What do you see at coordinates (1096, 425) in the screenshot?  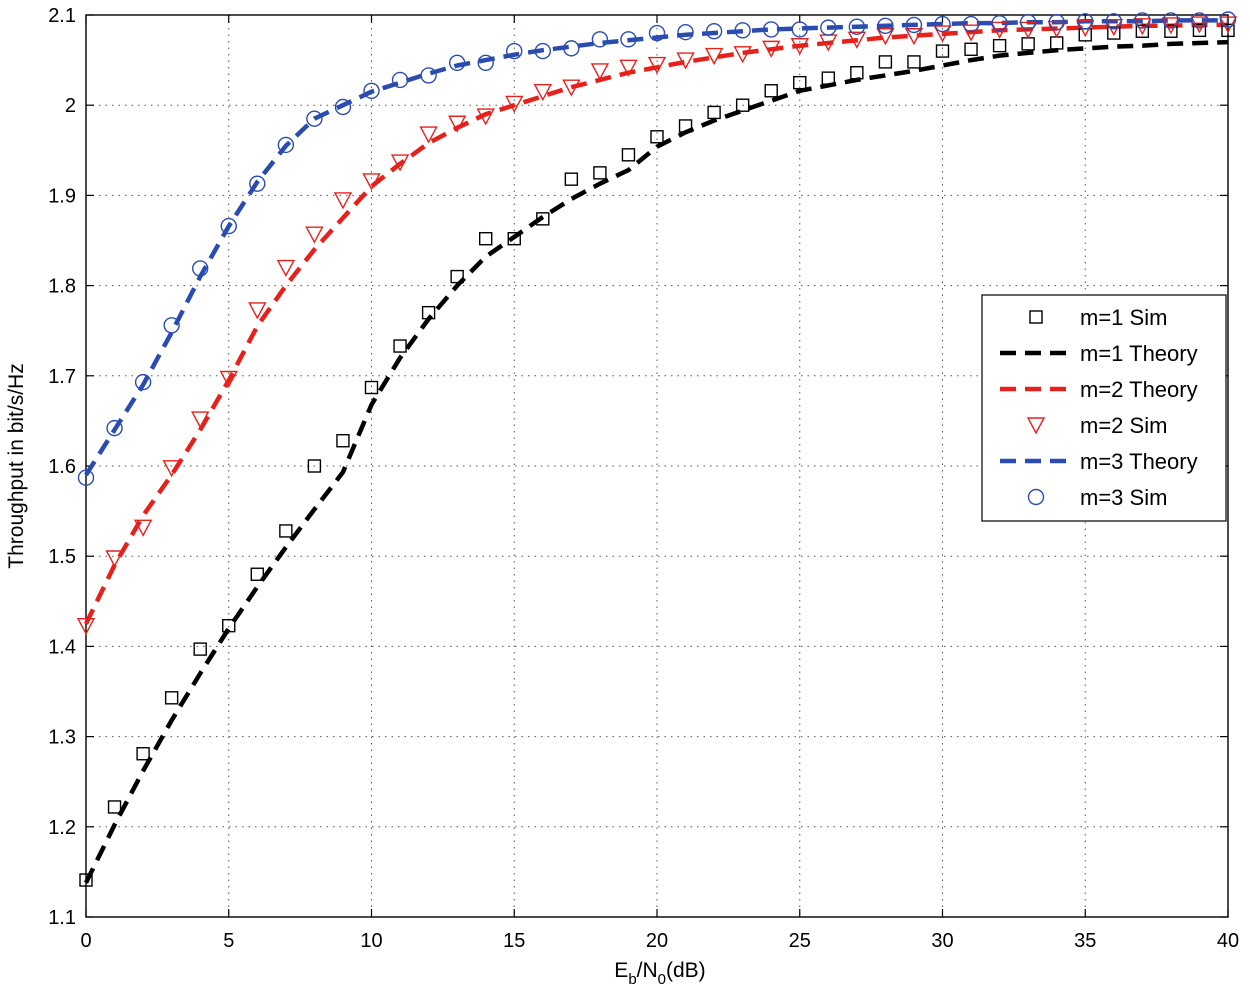 I see `legend-entry-m-2-sim: m=2 Sim` at bounding box center [1096, 425].